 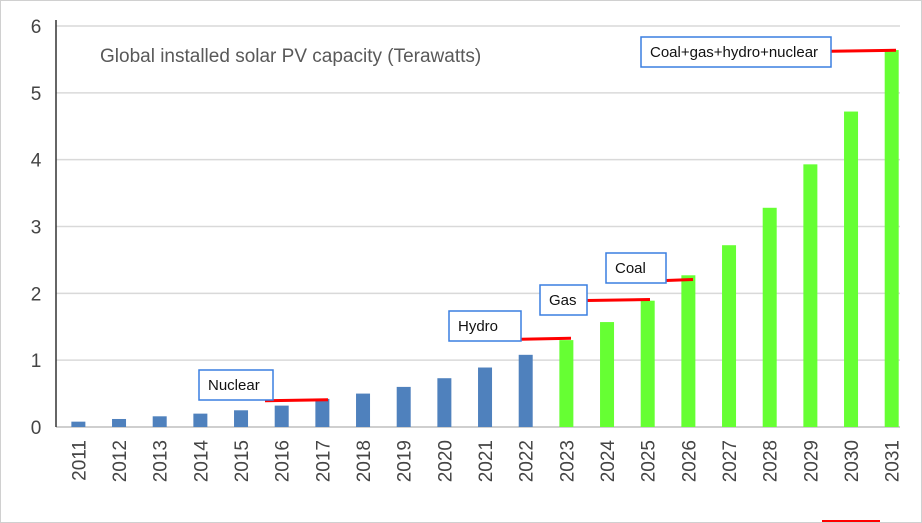 What do you see at coordinates (283, 461) in the screenshot?
I see `x-tick-label: 2016` at bounding box center [283, 461].